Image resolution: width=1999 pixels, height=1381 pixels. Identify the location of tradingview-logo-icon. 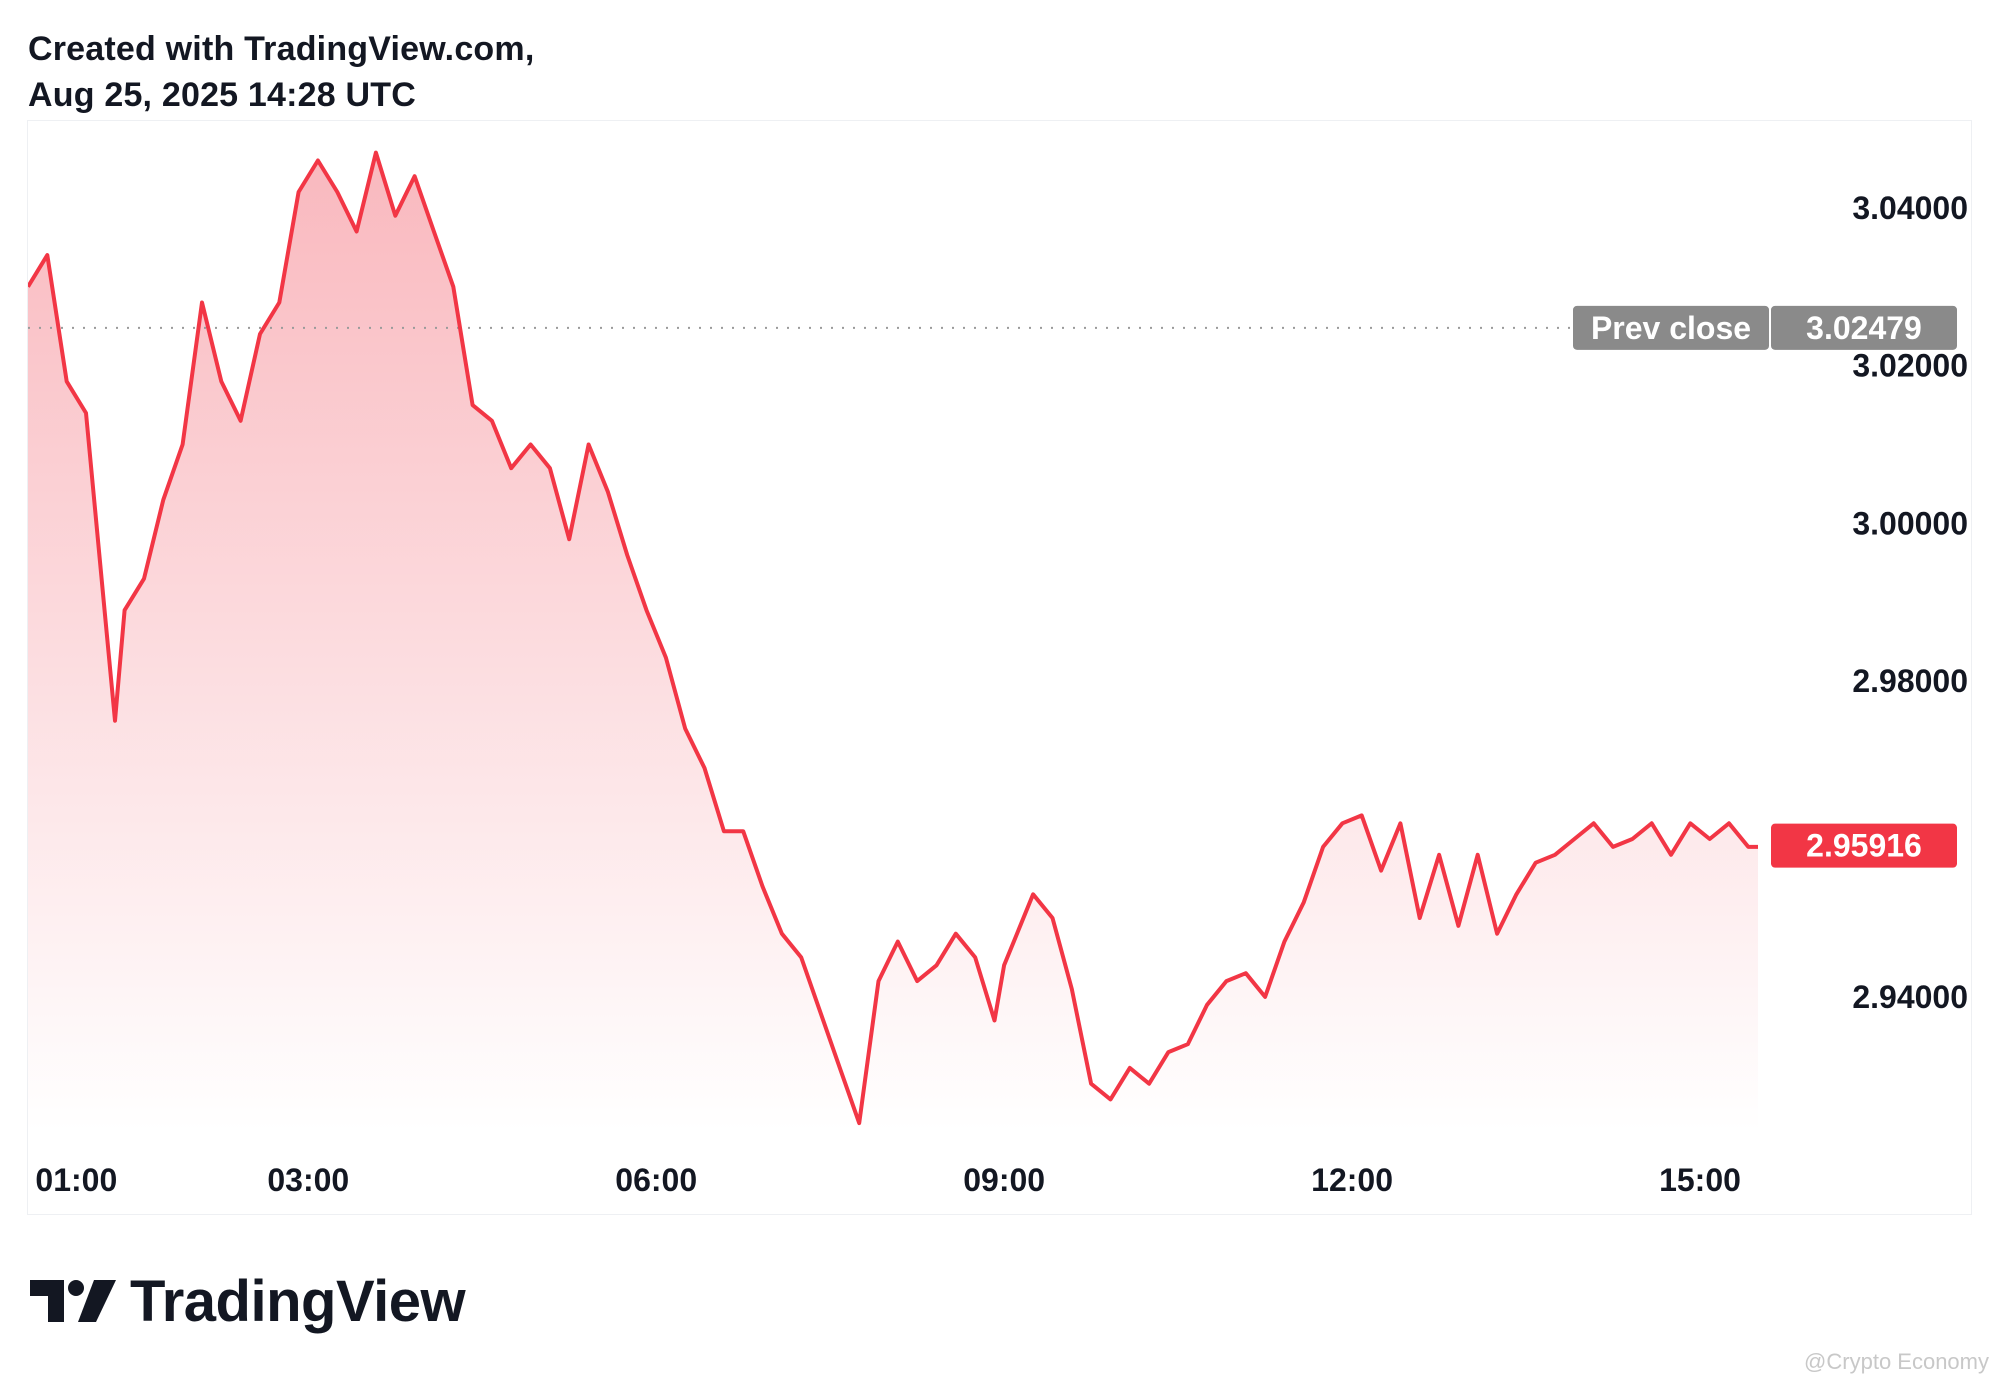
(73, 1301).